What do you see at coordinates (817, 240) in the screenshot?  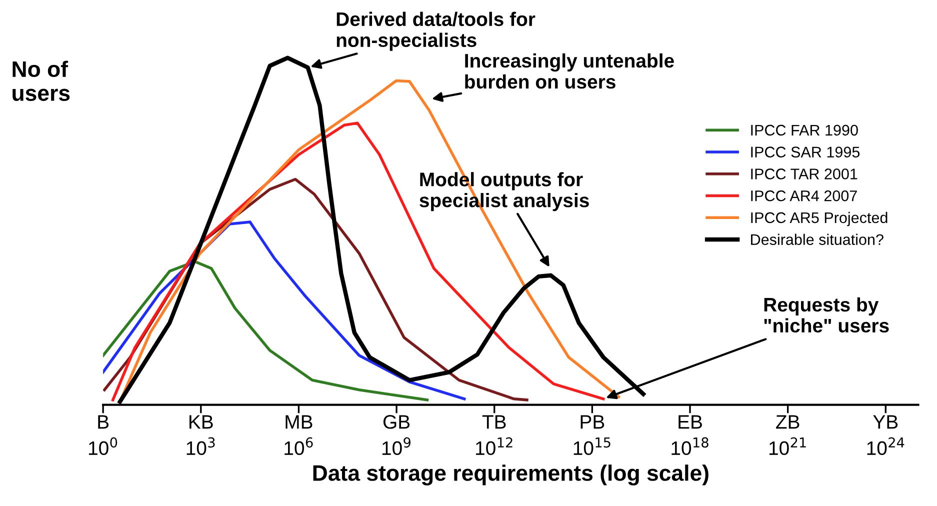 I see `legend-label: Desirable situation?` at bounding box center [817, 240].